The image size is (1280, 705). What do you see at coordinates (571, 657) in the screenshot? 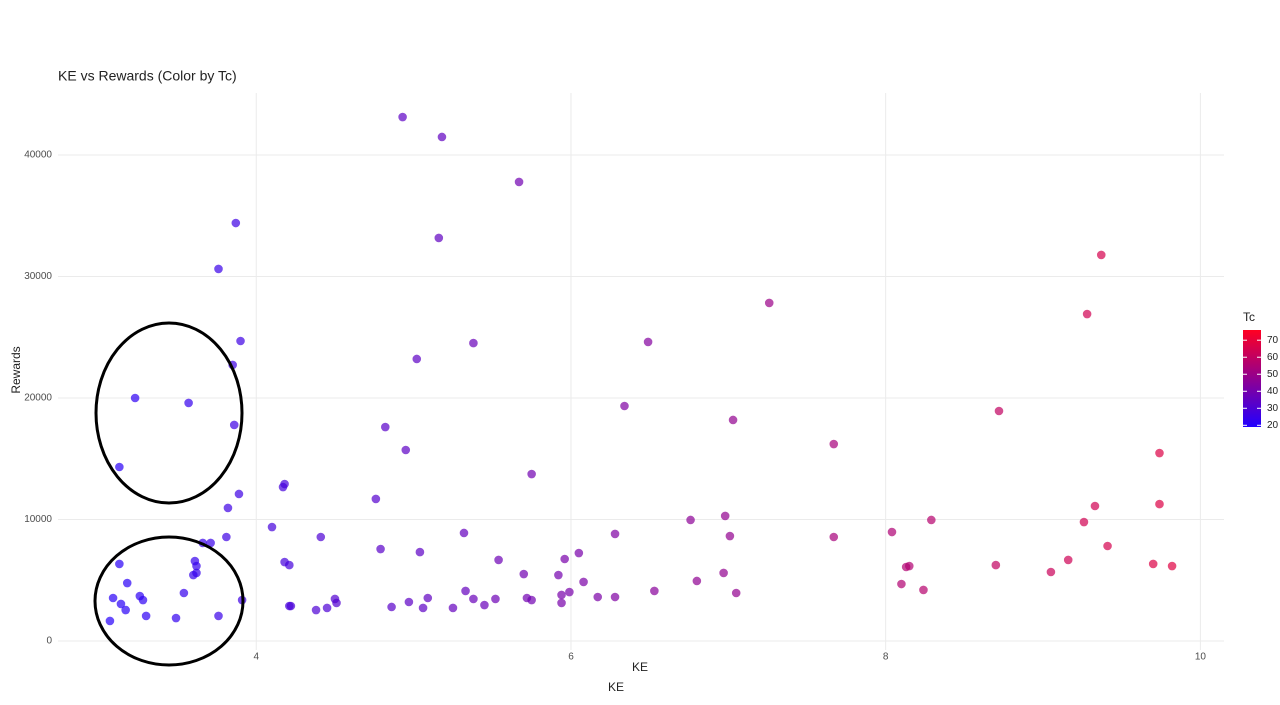
I see `x-tick-label: 6` at bounding box center [571, 657].